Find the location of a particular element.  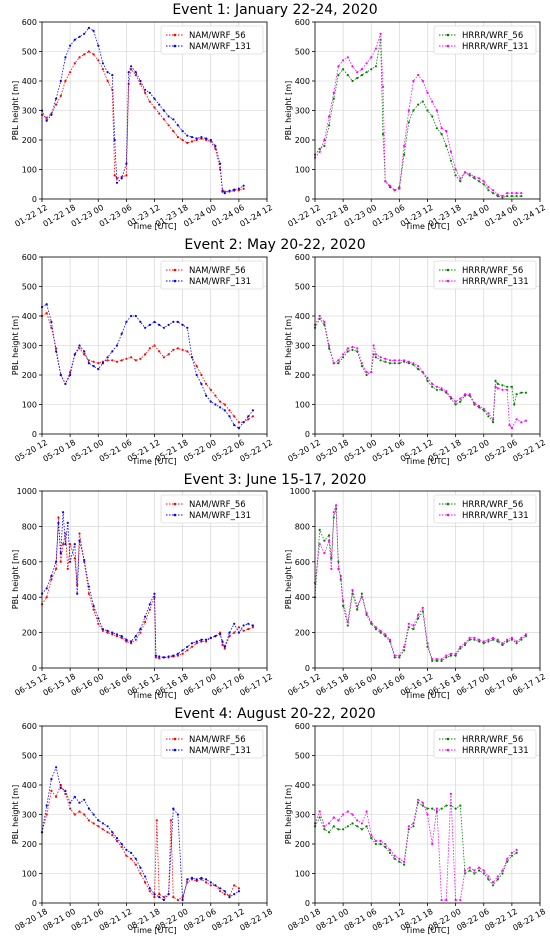

y-tick-label: 600 is located at coordinates (302, 562).